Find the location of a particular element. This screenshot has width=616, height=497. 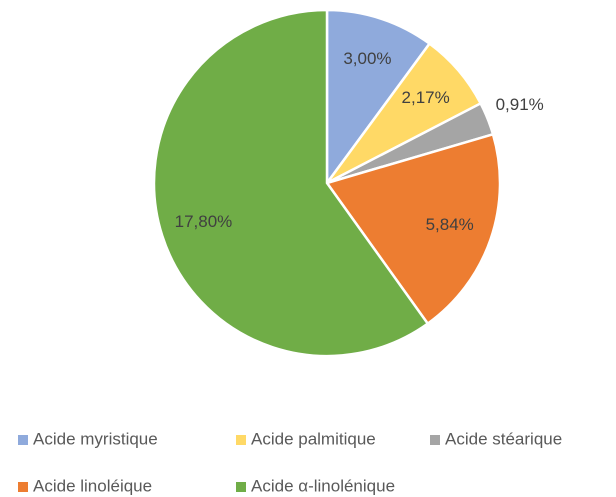

data-label: 0,91% is located at coordinates (520, 104).